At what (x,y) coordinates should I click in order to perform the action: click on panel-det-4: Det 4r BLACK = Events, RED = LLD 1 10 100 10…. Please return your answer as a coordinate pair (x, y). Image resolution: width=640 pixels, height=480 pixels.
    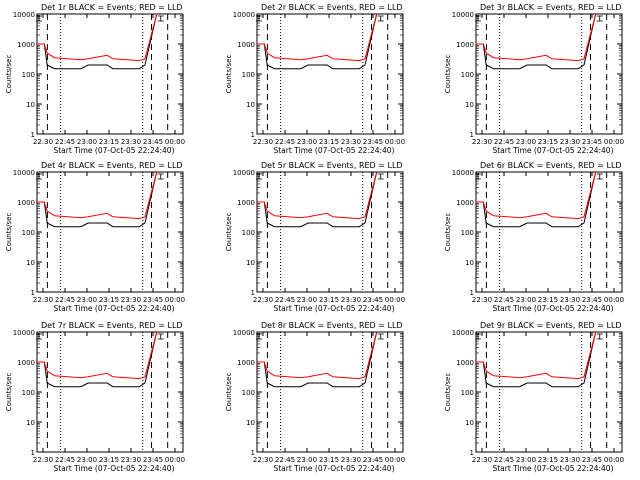
    Looking at the image, I should click on (95, 237).